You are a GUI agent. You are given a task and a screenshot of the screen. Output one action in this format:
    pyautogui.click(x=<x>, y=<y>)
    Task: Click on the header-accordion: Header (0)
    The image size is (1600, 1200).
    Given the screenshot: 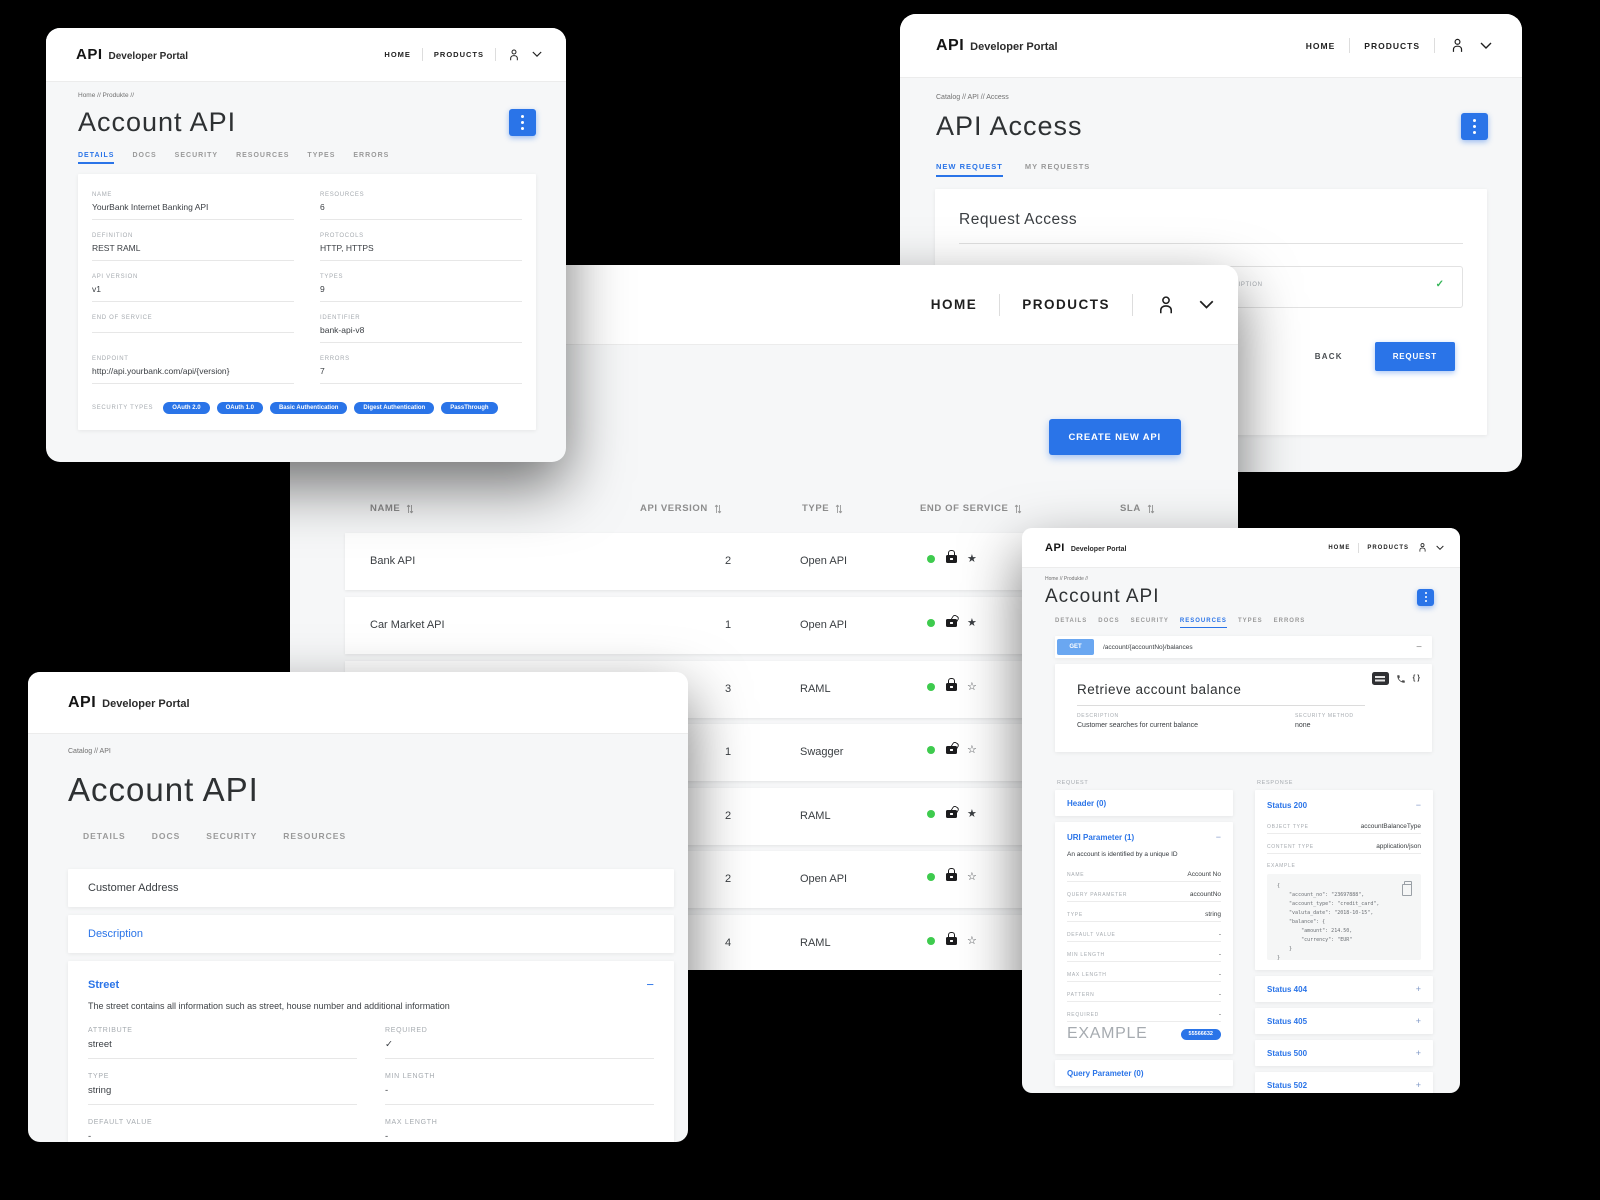 What is the action you would take?
    pyautogui.click(x=1144, y=803)
    